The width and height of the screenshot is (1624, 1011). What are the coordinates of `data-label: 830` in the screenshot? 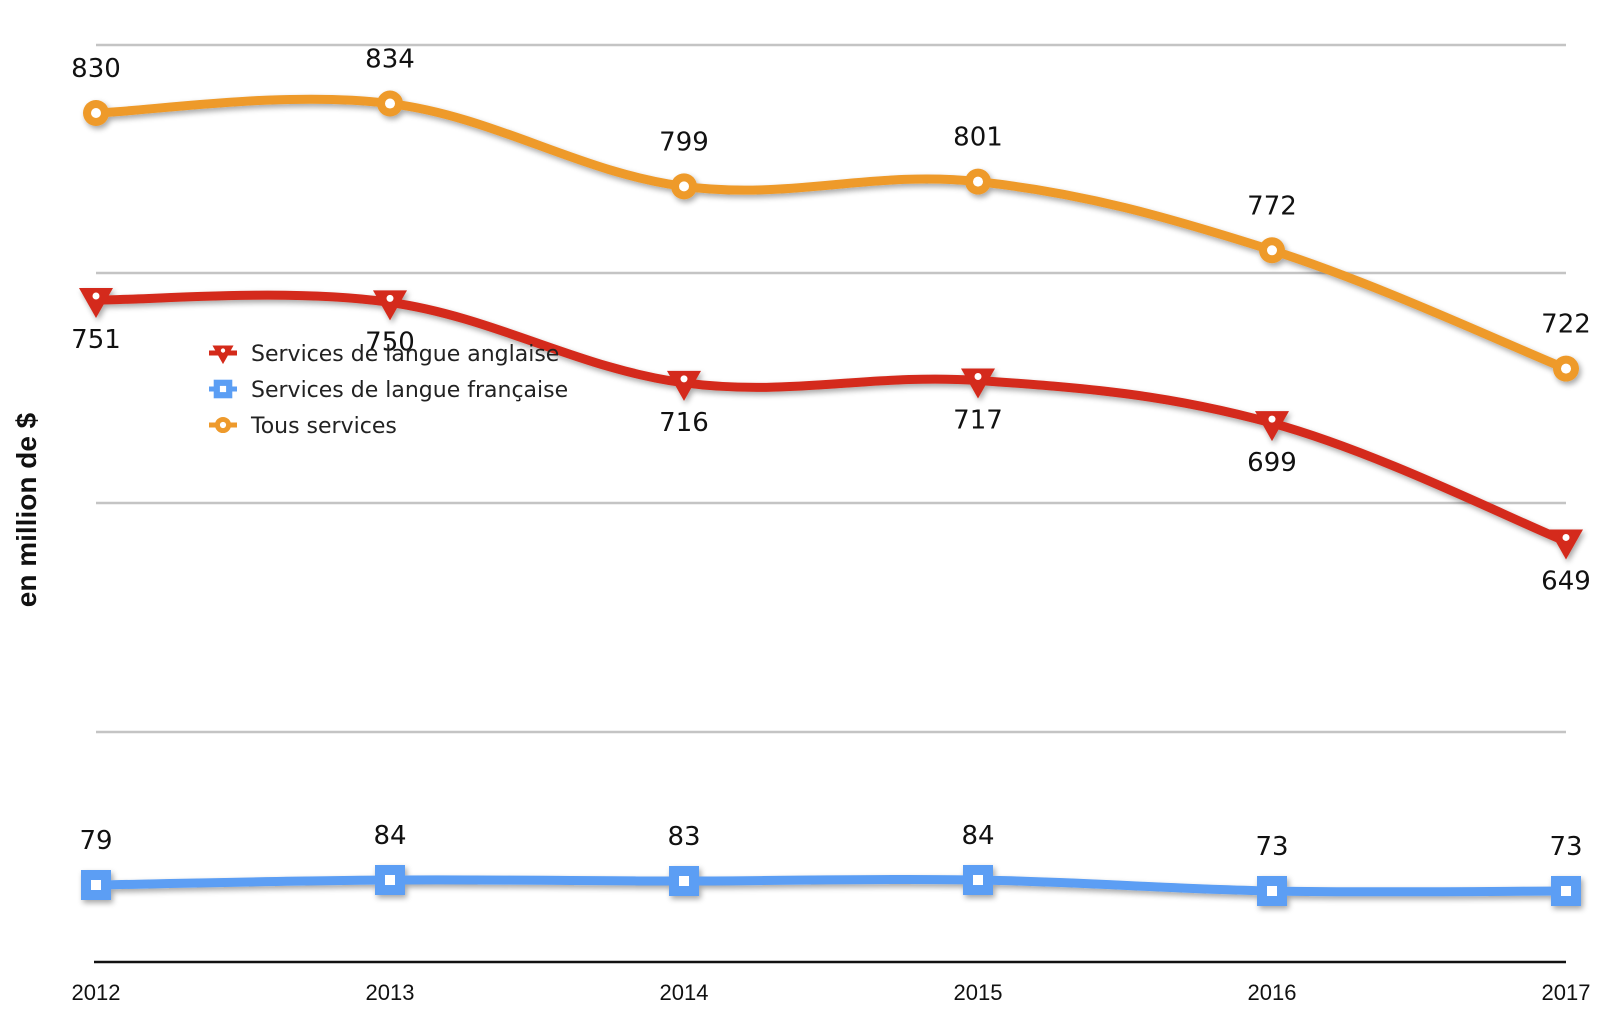 It's located at (96, 69).